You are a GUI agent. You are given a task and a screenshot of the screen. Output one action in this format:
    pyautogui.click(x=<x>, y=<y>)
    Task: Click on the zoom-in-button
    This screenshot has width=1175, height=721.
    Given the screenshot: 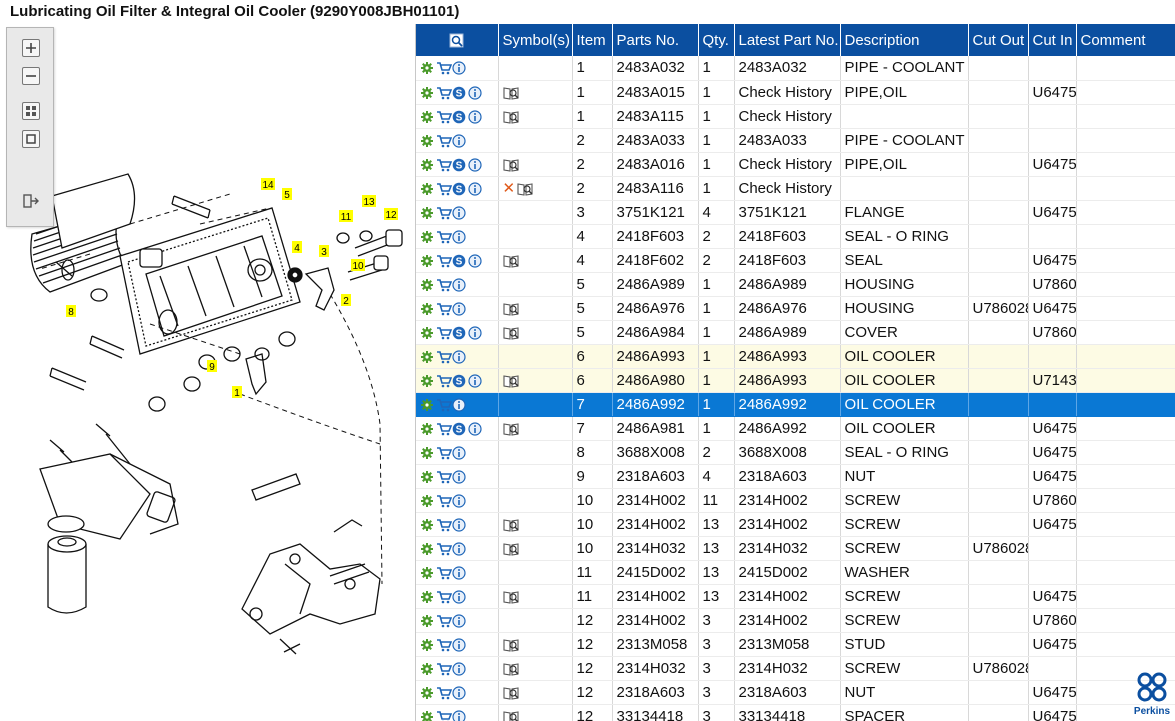 What is the action you would take?
    pyautogui.click(x=31, y=48)
    